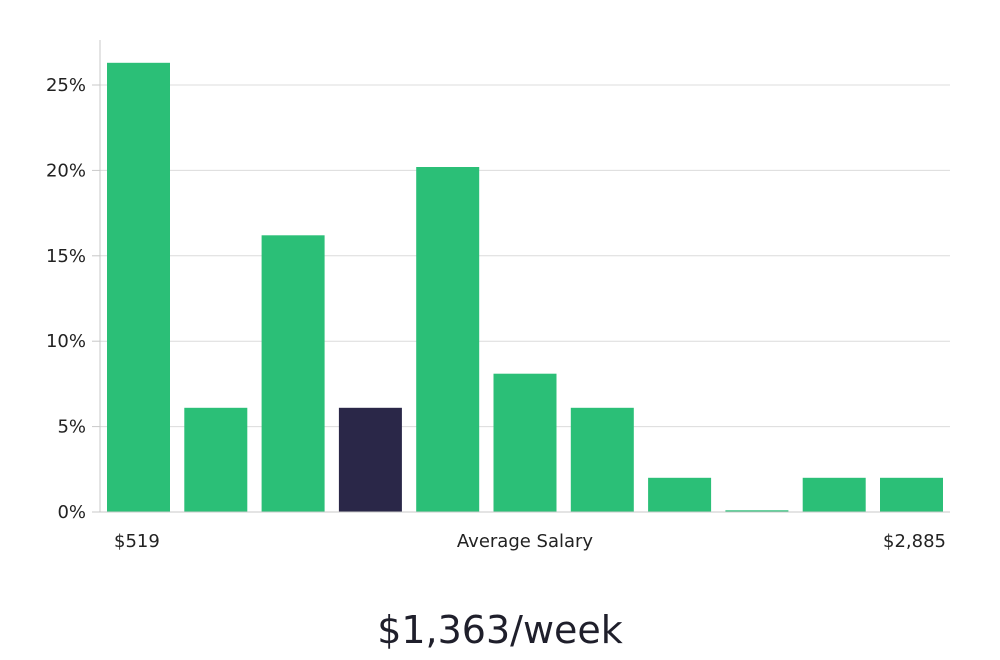  I want to click on y-tick-label: 10%, so click(66, 341).